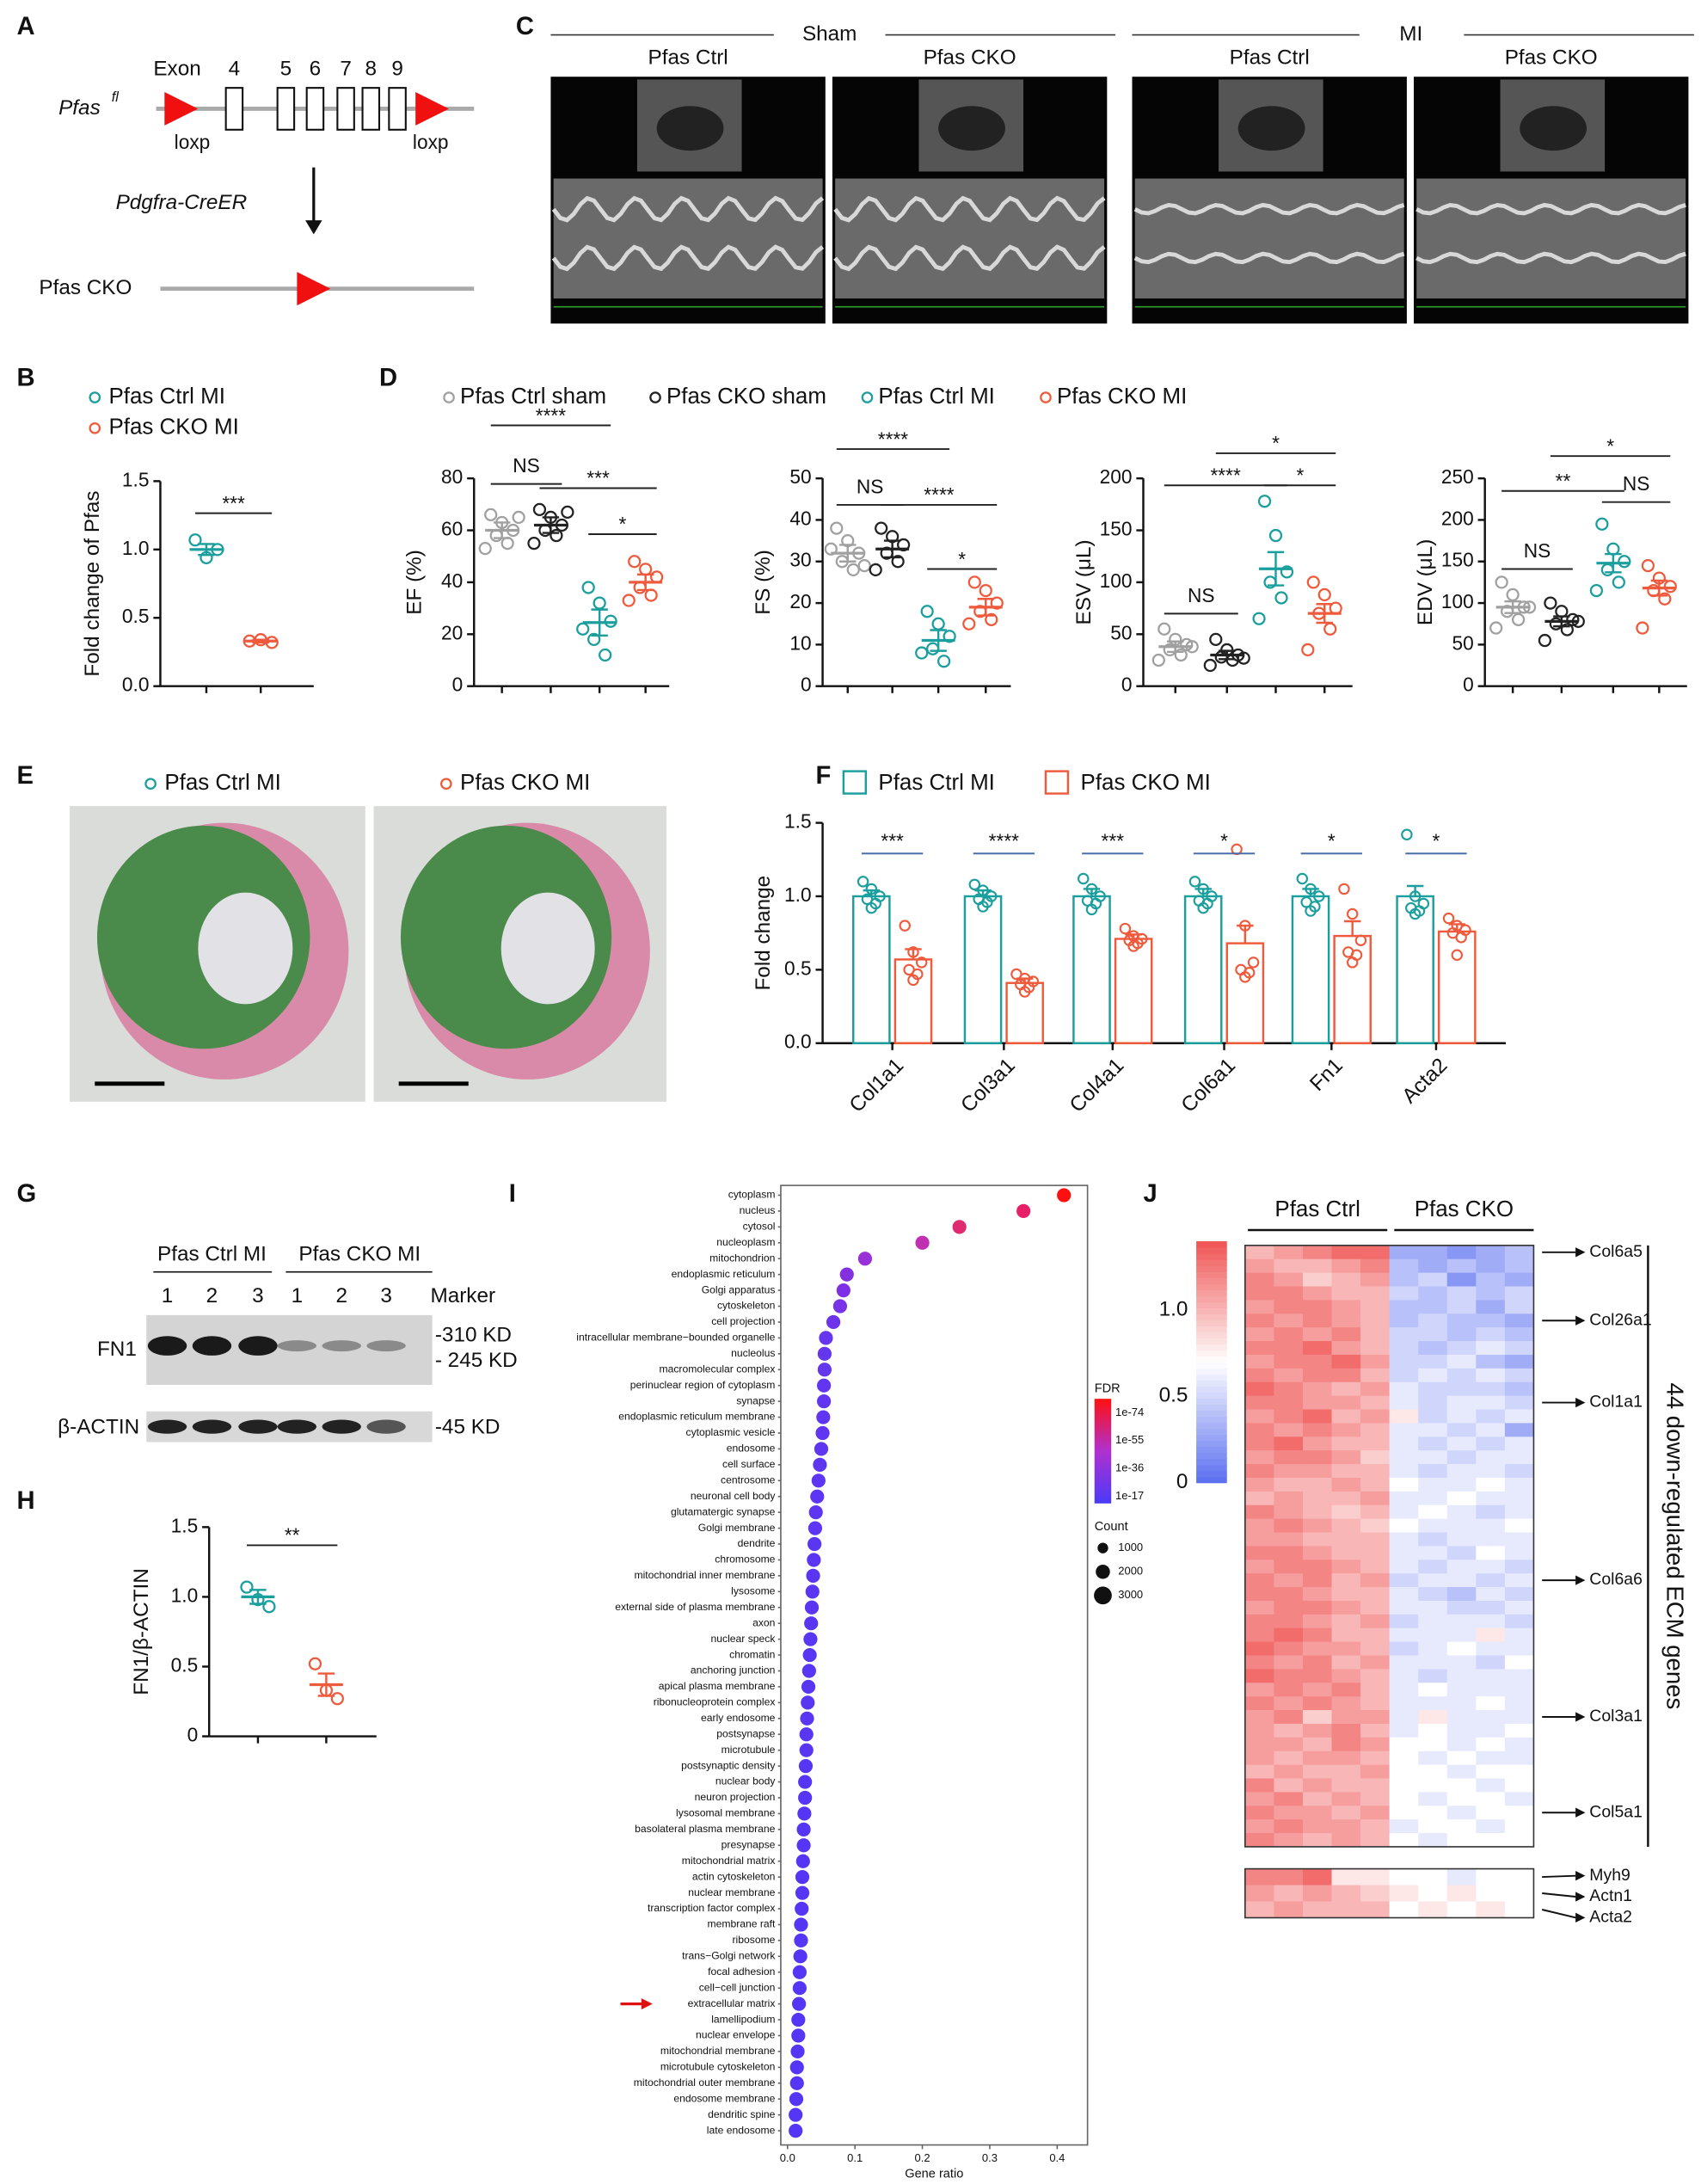 This screenshot has width=1701, height=2184. What do you see at coordinates (1674, 1547) in the screenshot?
I see `side-label: 44 down-regulated ECM genes` at bounding box center [1674, 1547].